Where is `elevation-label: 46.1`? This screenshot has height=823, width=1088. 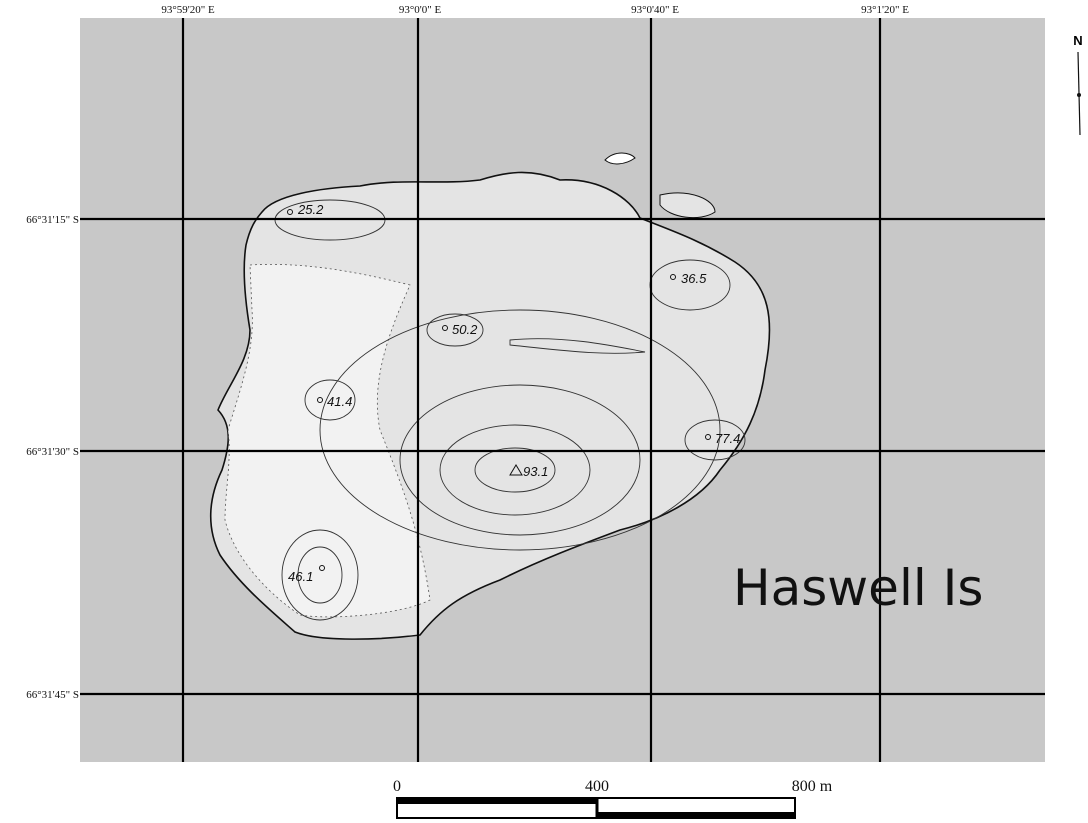
elevation-label: 46.1 is located at coordinates (300, 576).